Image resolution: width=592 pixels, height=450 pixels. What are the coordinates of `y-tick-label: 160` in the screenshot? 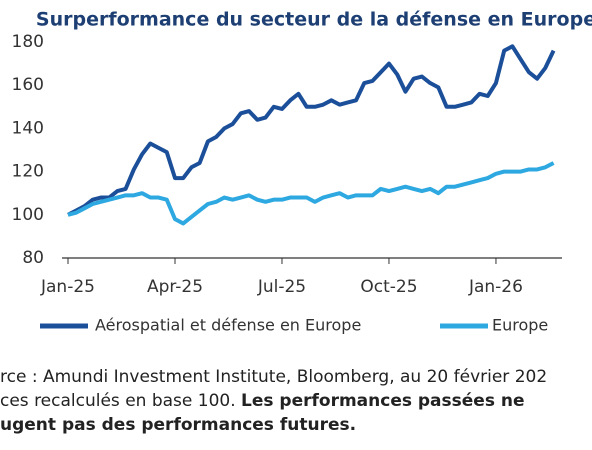 It's located at (28, 85).